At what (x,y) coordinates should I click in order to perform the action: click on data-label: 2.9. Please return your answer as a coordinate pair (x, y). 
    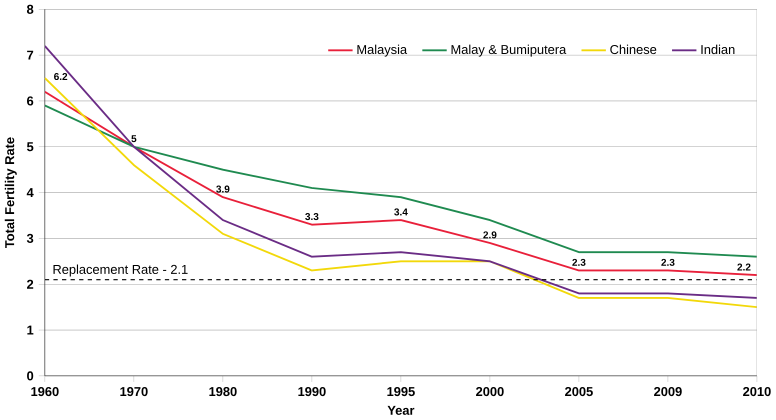
    Looking at the image, I should click on (489, 235).